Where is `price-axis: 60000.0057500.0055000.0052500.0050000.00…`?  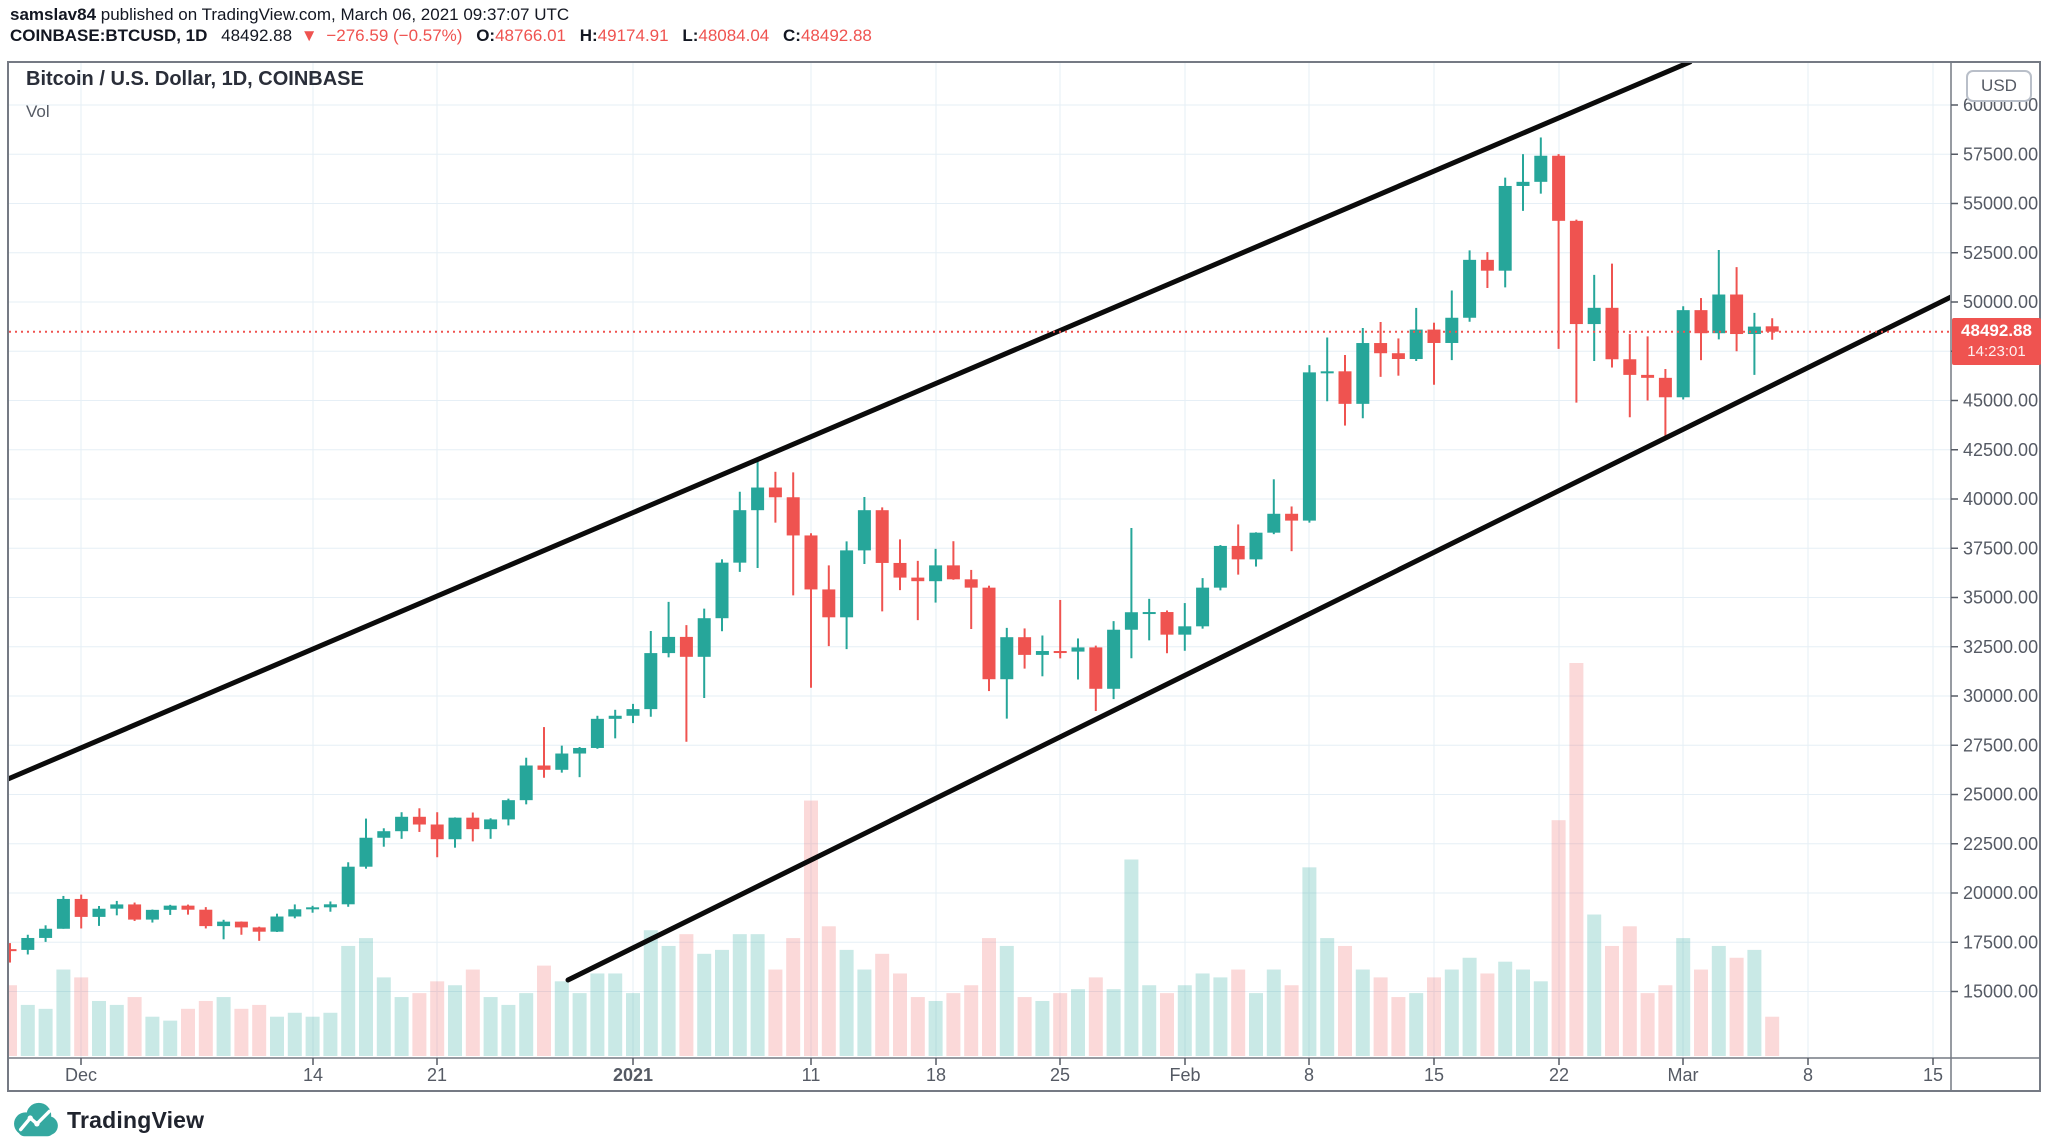 price-axis: 60000.0057500.0055000.0052500.0050000.00… is located at coordinates (1994, 548).